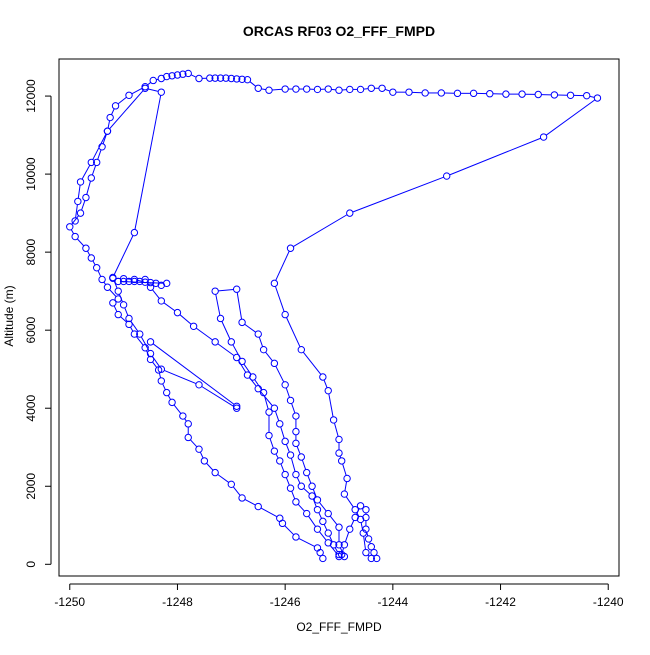  I want to click on x-tick-label: -1250, so click(69, 602).